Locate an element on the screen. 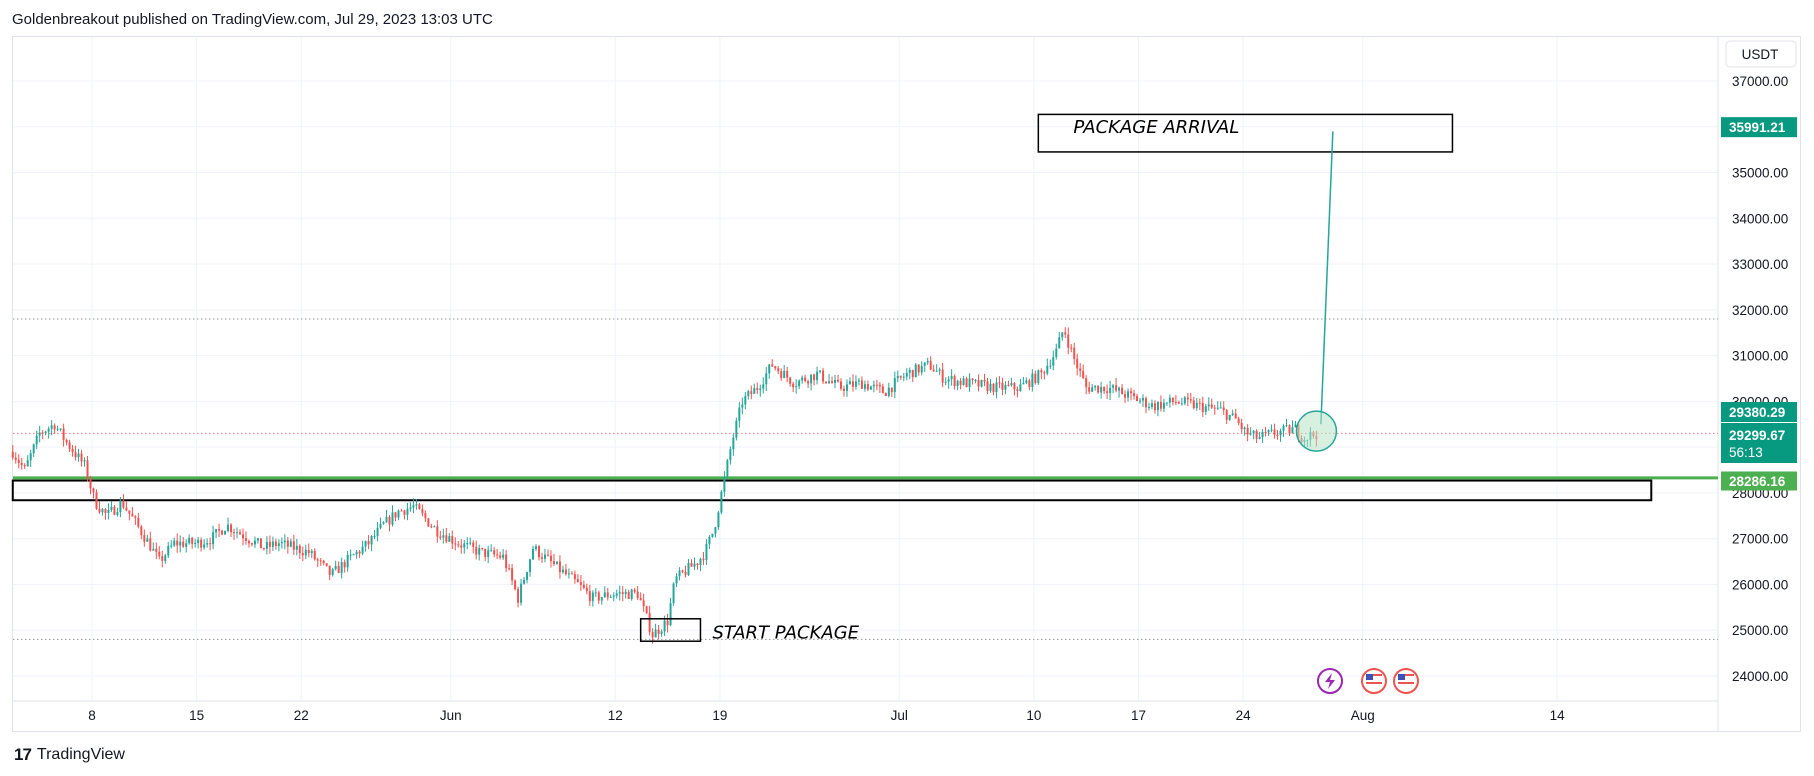 The width and height of the screenshot is (1814, 776). y-tick-label: 32000.00 is located at coordinates (1760, 310).